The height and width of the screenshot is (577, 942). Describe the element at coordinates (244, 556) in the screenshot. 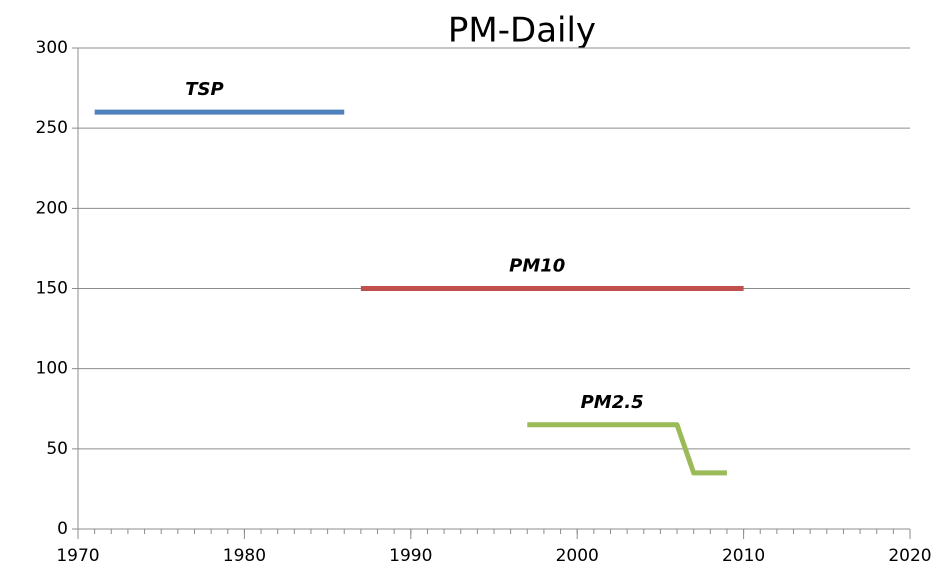

I see `x-tick-label: 1980` at that location.